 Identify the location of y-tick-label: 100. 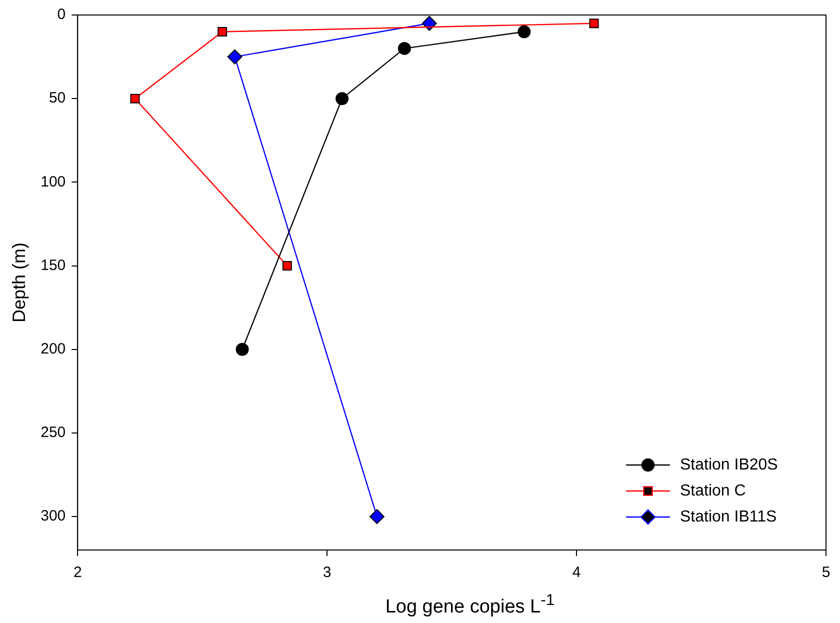
(53, 181).